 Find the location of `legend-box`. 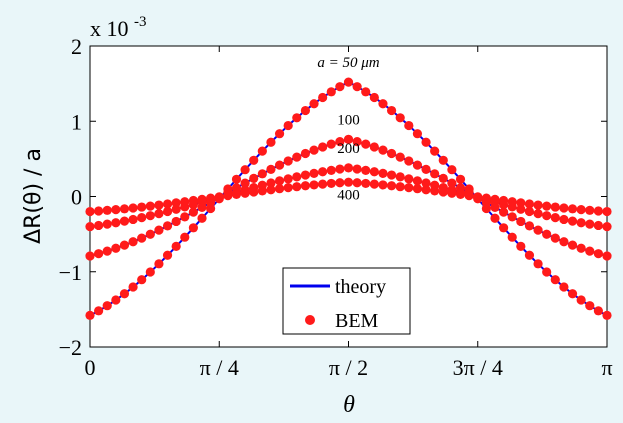

legend-box is located at coordinates (346, 301).